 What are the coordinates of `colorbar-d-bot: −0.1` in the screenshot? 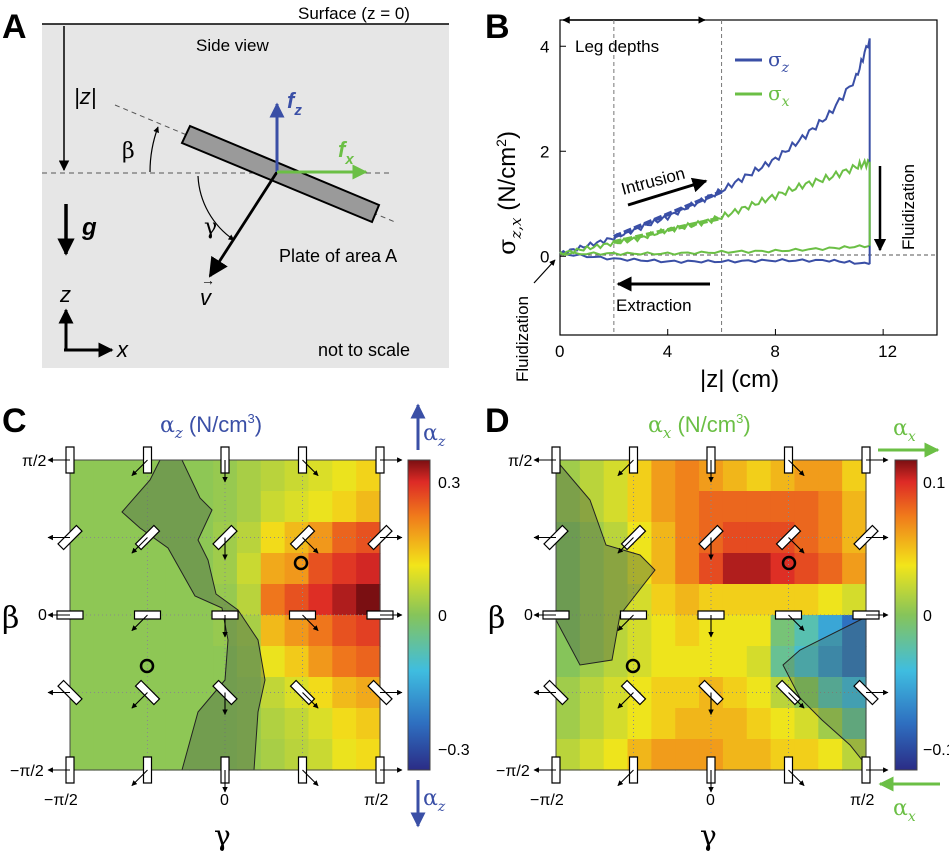 It's located at (936, 750).